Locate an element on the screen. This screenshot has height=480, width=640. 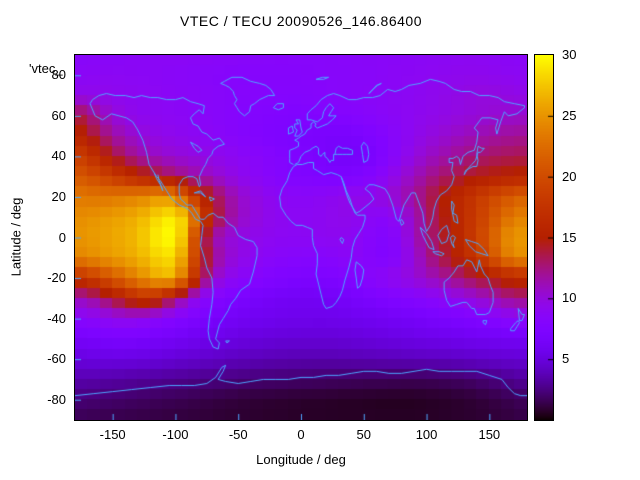
colorbar-tick-label: 25 is located at coordinates (569, 115).